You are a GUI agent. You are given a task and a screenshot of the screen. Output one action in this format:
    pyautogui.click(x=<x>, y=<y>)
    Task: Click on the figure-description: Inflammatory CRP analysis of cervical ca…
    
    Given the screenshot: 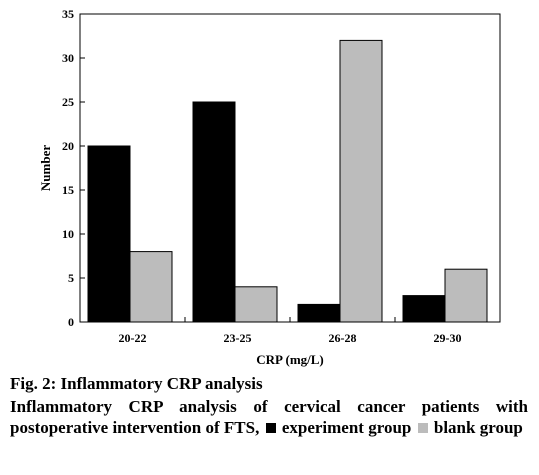 What is the action you would take?
    pyautogui.click(x=269, y=417)
    